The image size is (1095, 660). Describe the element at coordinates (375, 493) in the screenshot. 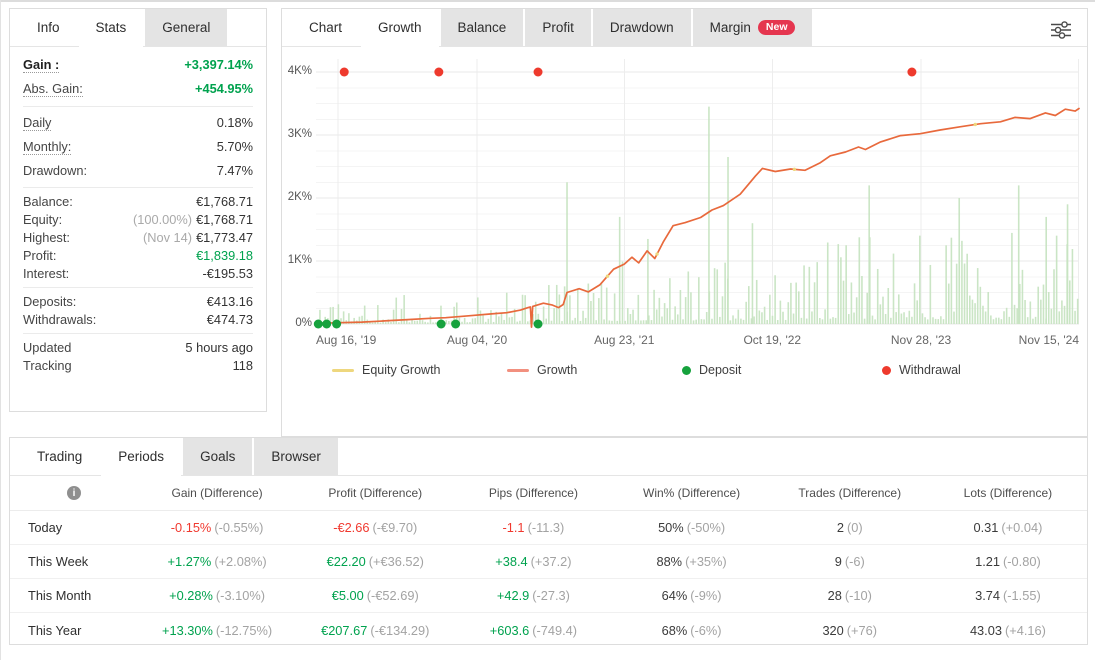

I see `column-header: Profit (Difference)` at that location.